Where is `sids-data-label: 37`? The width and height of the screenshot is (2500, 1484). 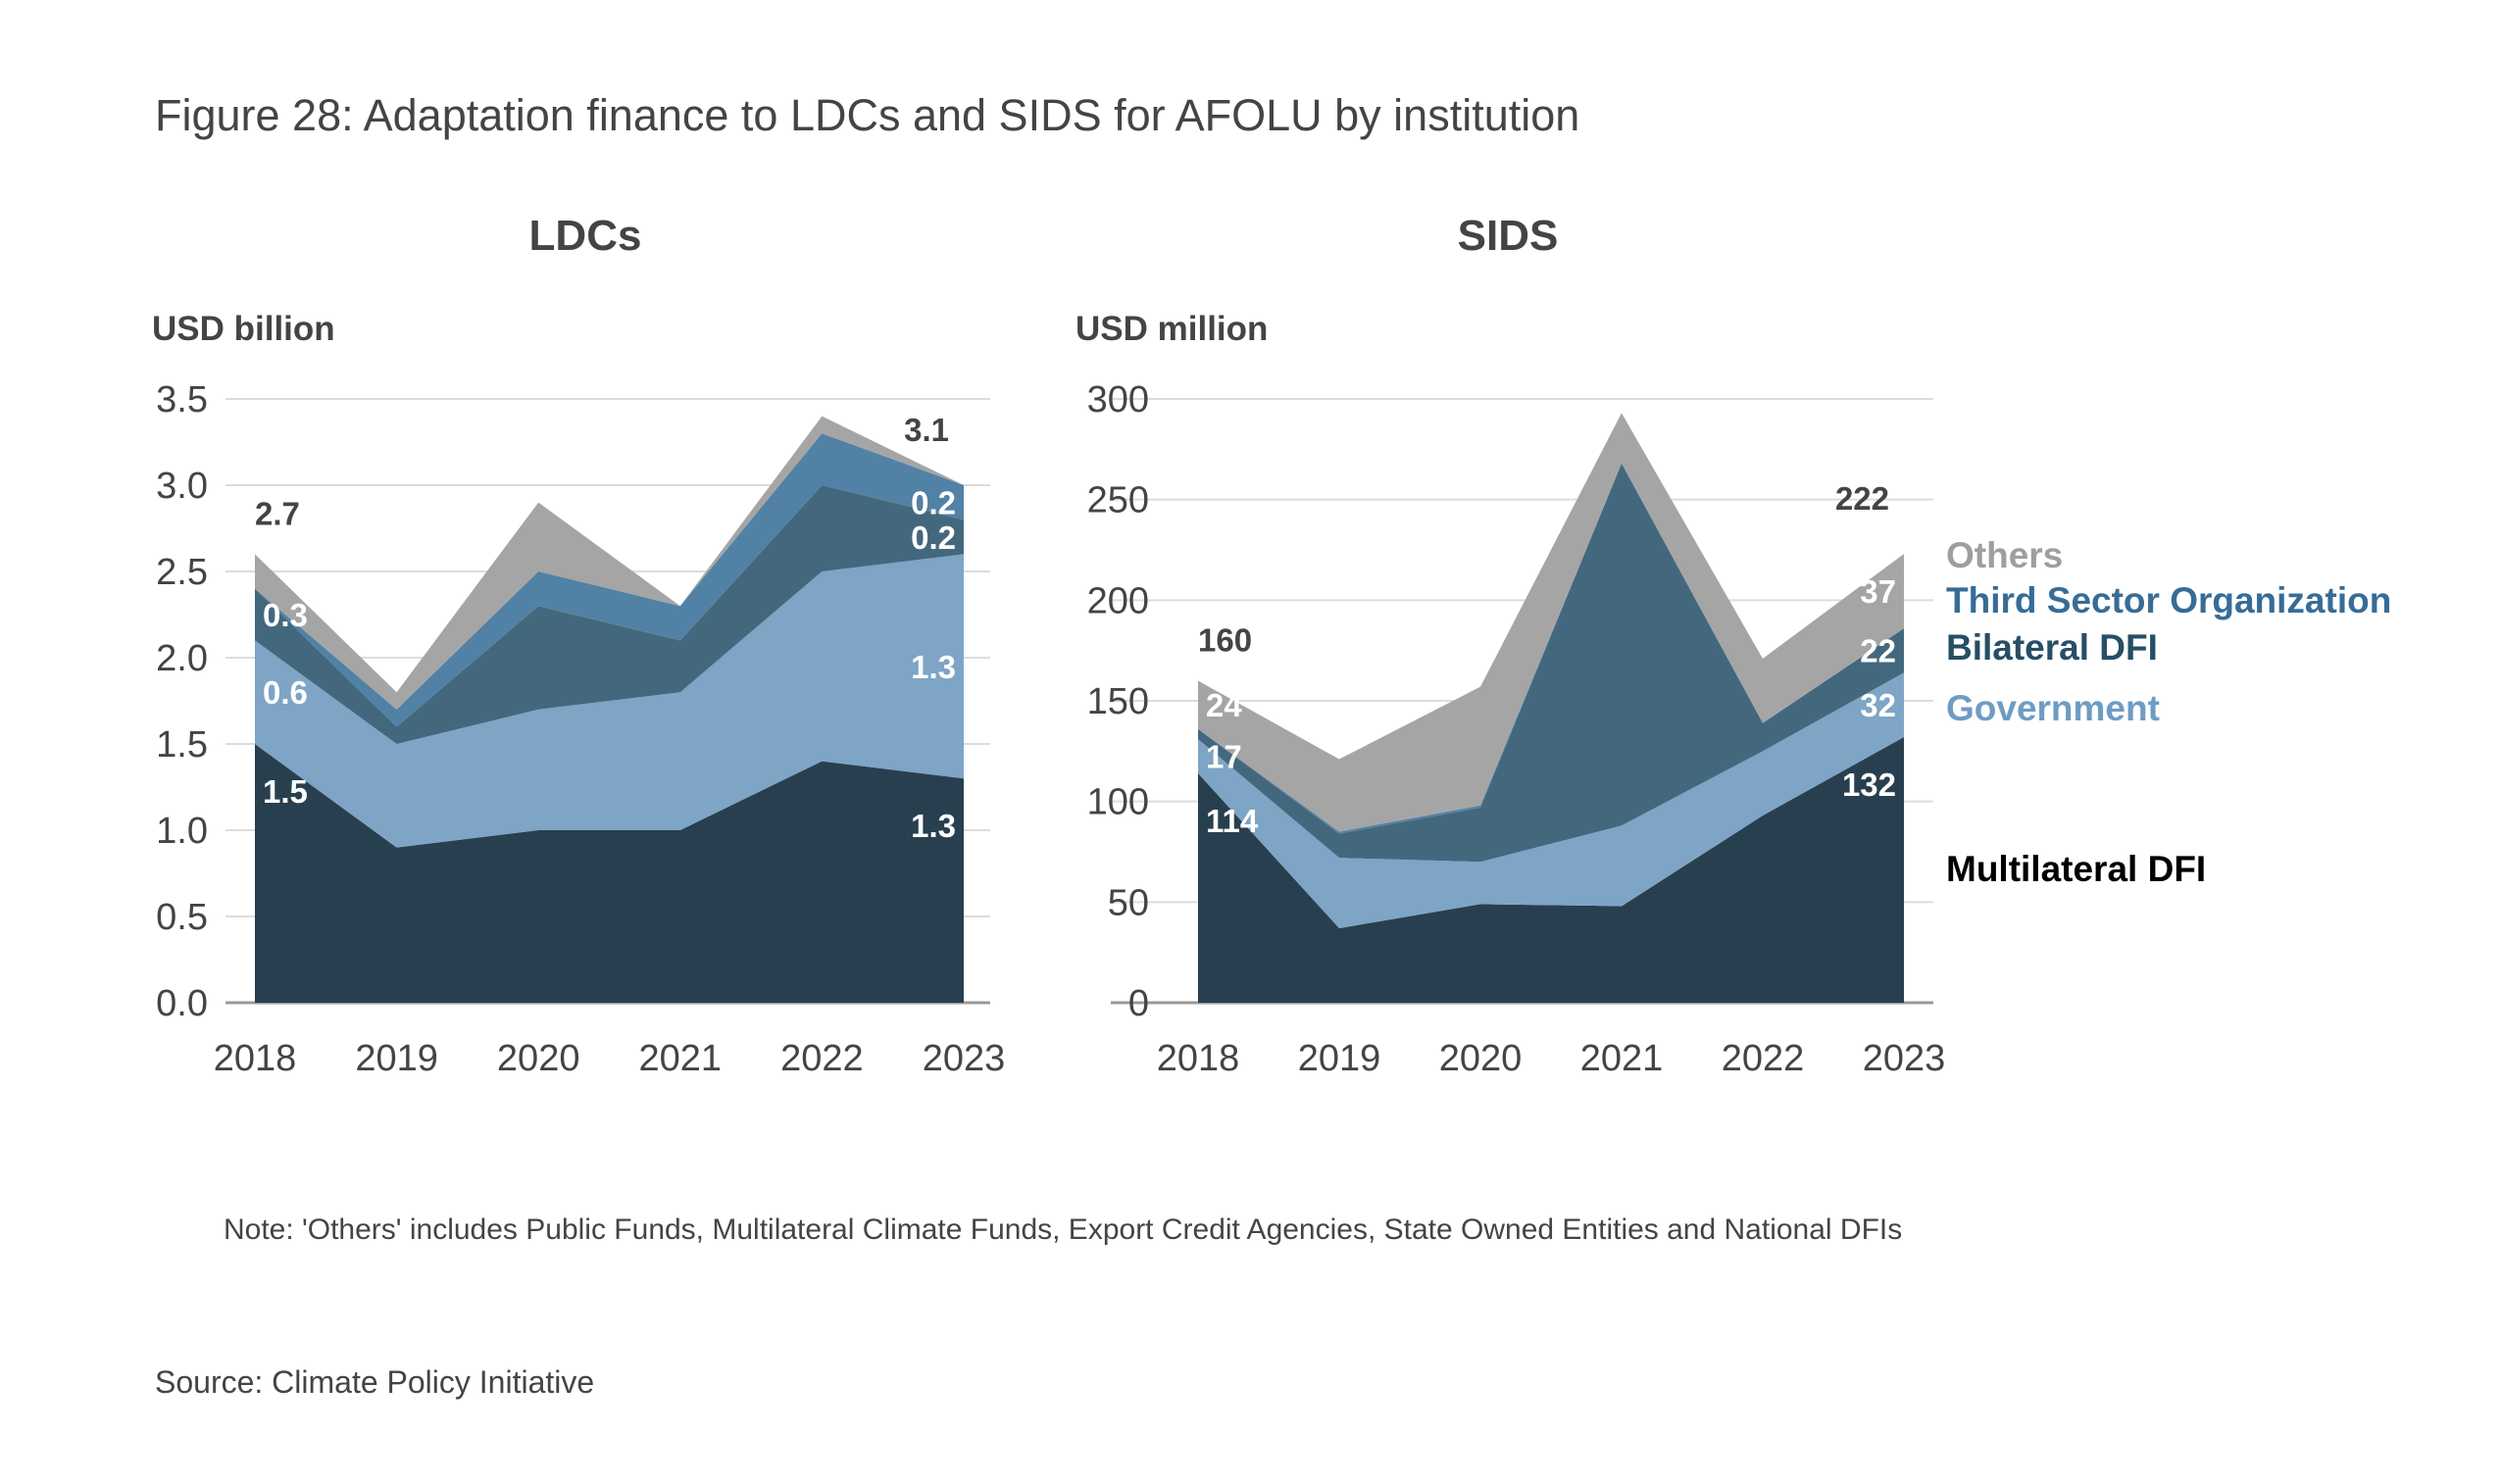 sids-data-label: 37 is located at coordinates (1878, 591).